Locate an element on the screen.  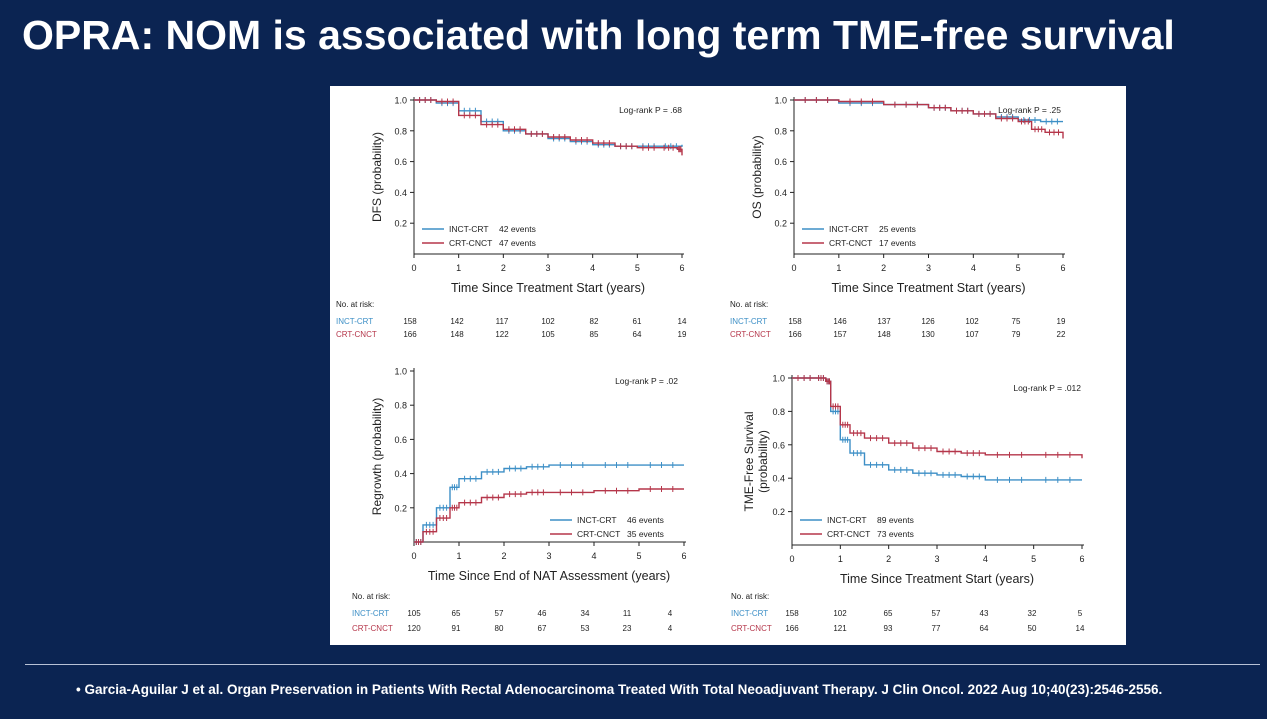
chart-1-risk-row-2-value: 85 is located at coordinates (594, 334).